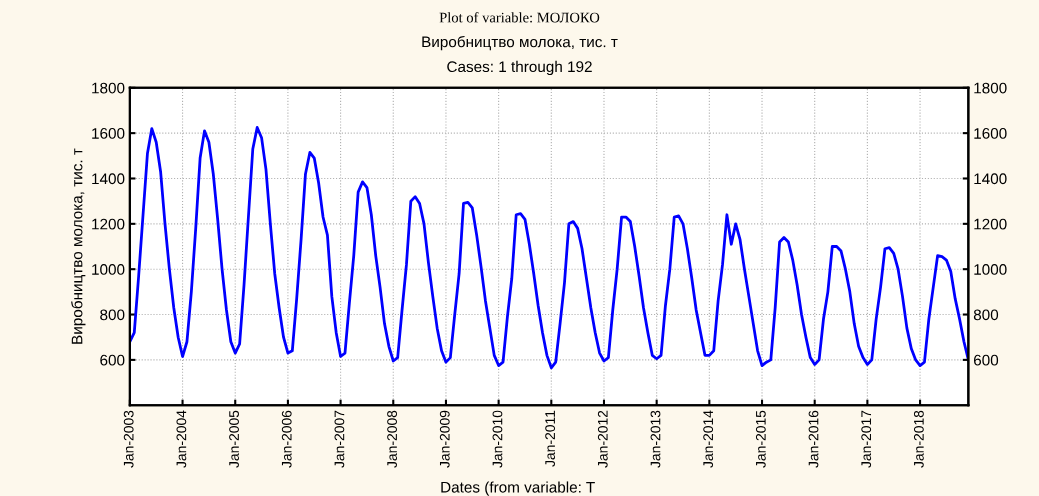  Describe the element at coordinates (519, 68) in the screenshot. I see `text: Cases: 1 through 192` at that location.